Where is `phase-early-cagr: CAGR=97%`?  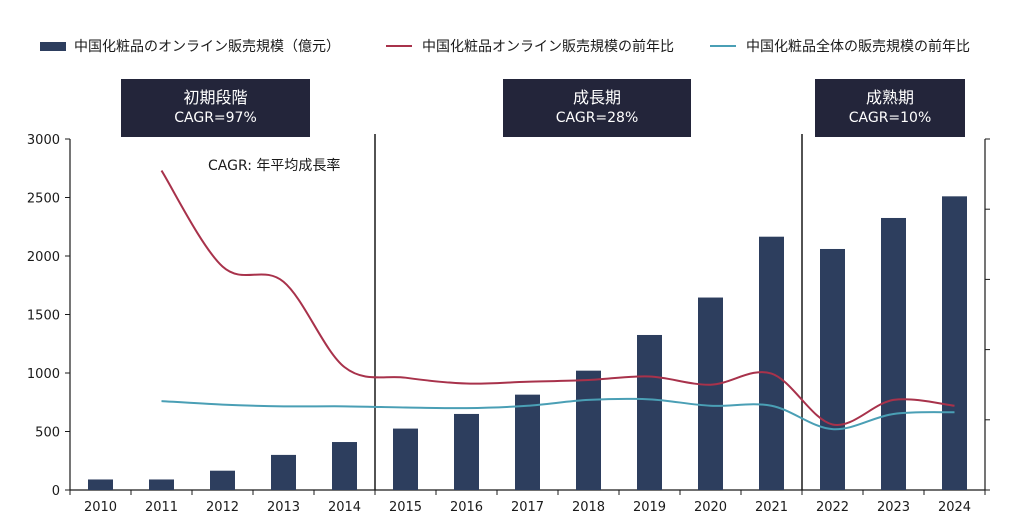
phase-early-cagr: CAGR=97% is located at coordinates (215, 118).